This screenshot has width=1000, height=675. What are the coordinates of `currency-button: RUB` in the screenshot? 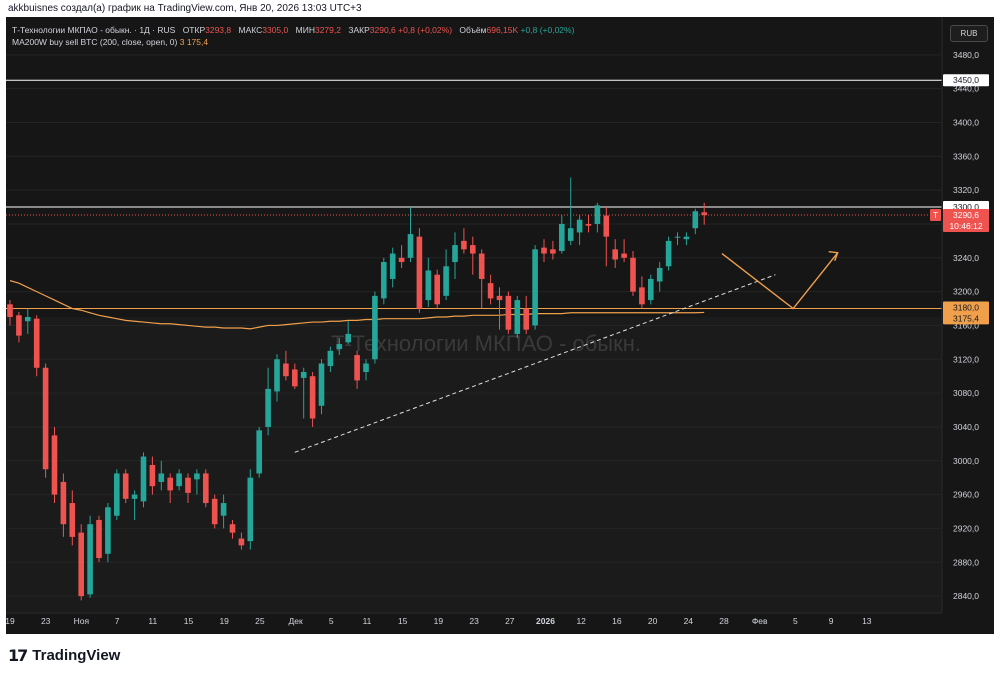 It's located at (969, 33).